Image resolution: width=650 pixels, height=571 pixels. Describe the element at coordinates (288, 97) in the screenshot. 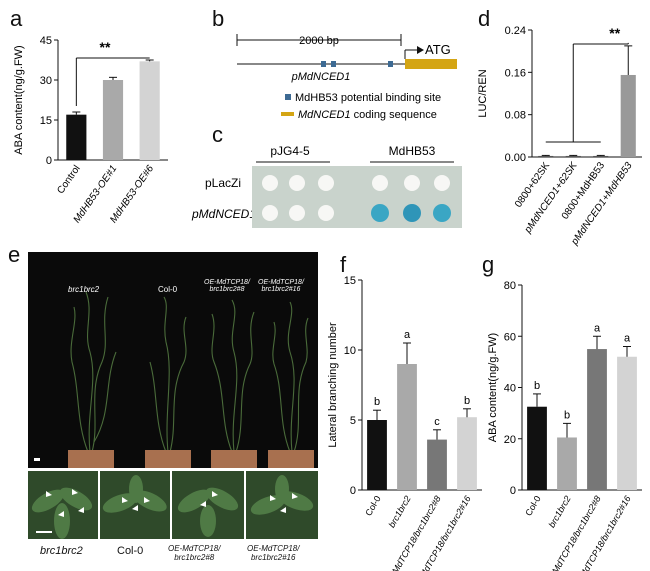

I see `legend-site-swatch` at that location.